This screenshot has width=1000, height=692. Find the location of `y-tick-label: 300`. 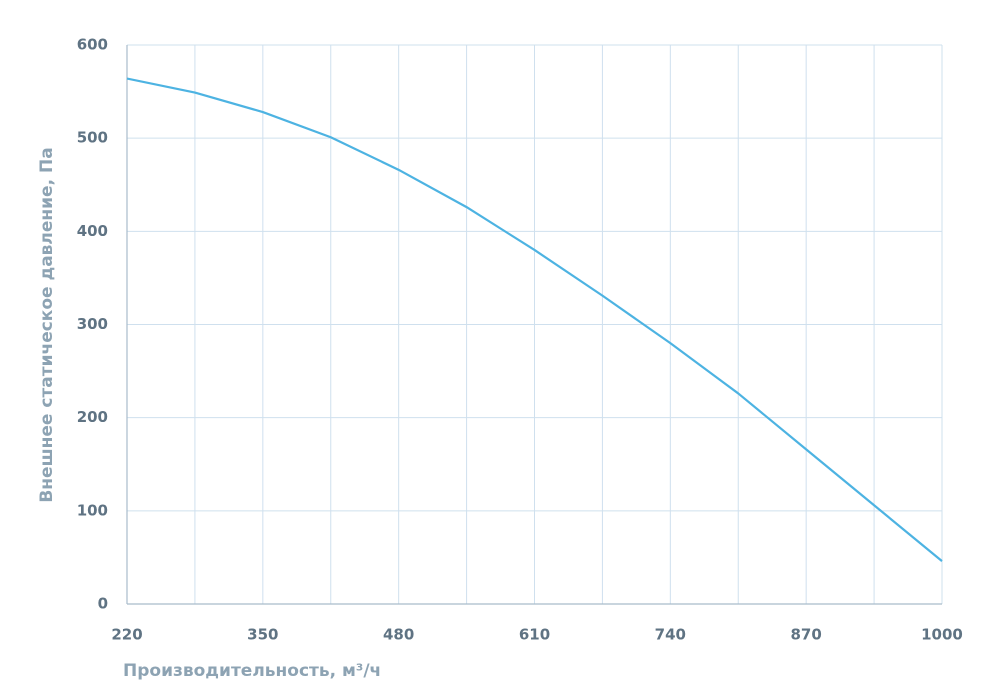

y-tick-label: 300 is located at coordinates (92, 324).